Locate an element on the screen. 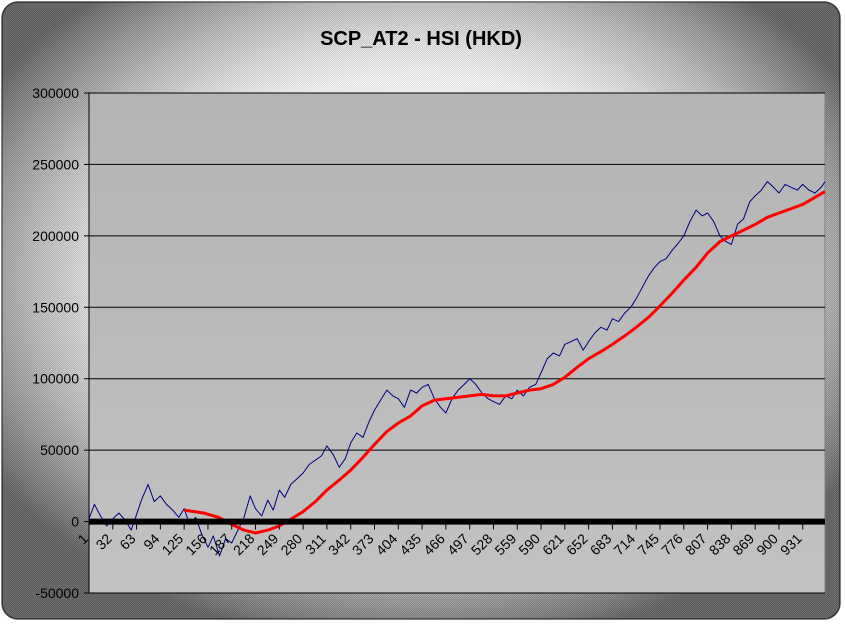 This screenshot has width=845, height=624. y-tick-label: 150000 is located at coordinates (55, 307).